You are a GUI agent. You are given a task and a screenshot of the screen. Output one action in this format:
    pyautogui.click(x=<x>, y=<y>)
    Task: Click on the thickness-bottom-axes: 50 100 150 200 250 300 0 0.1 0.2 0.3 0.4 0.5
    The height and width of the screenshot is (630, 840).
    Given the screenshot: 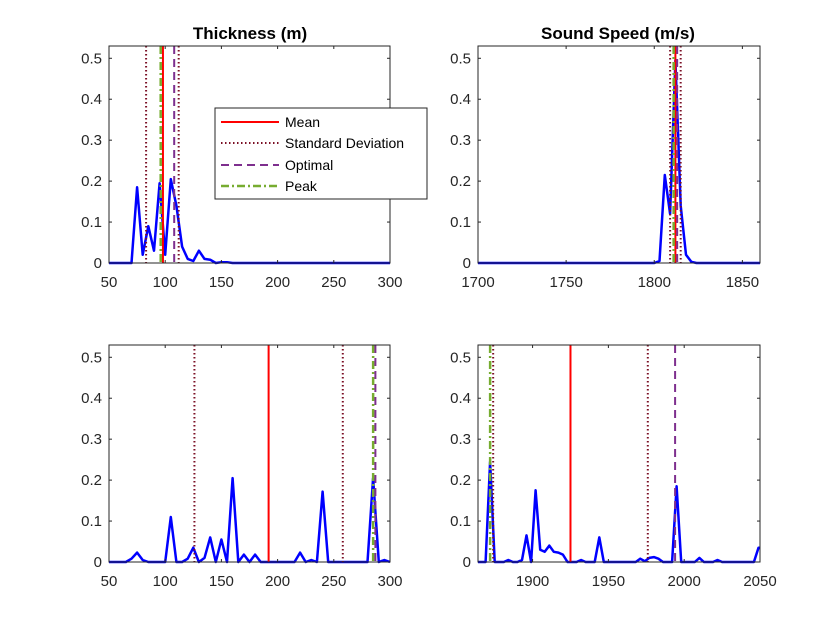 What is the action you would take?
    pyautogui.click(x=242, y=467)
    